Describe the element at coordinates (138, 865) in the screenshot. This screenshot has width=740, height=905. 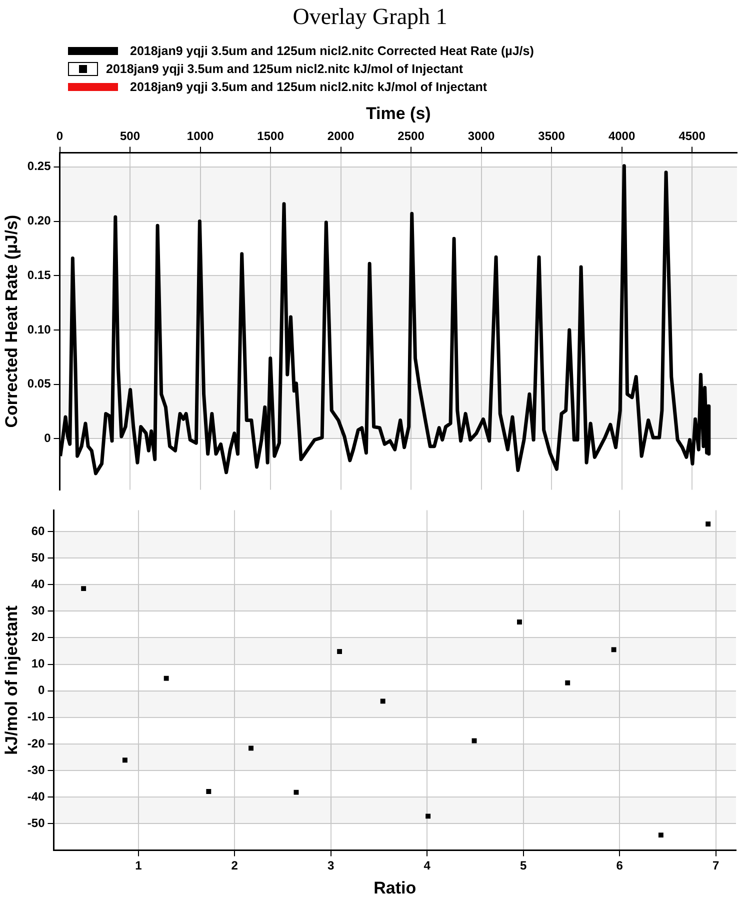
I see `x-tick-label: 1` at that location.